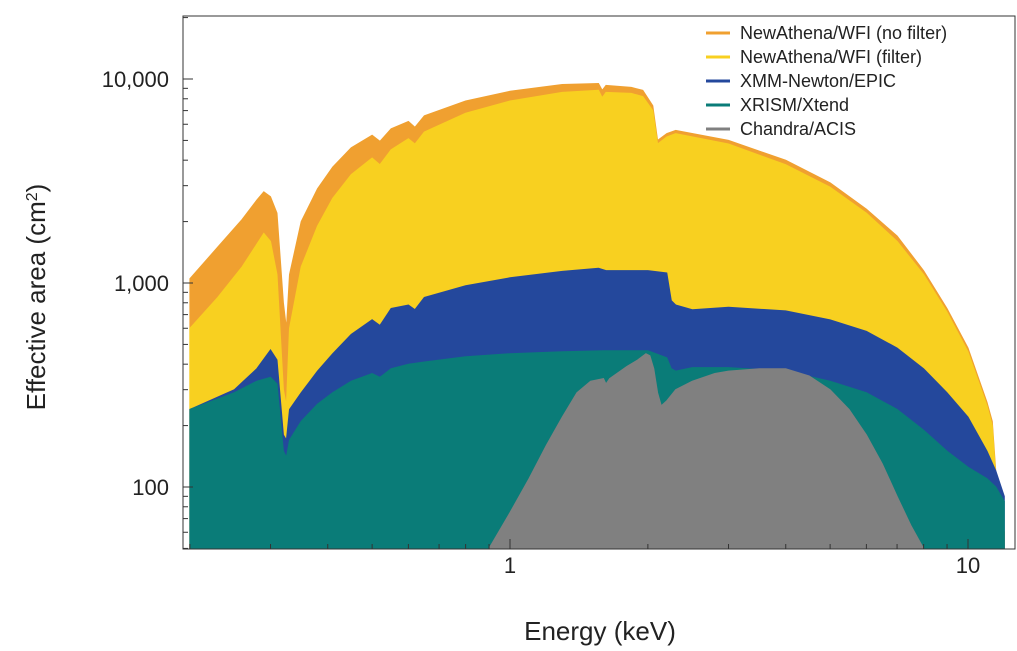  Describe the element at coordinates (135, 79) in the screenshot. I see `y-tick-label-2: 10,000` at that location.